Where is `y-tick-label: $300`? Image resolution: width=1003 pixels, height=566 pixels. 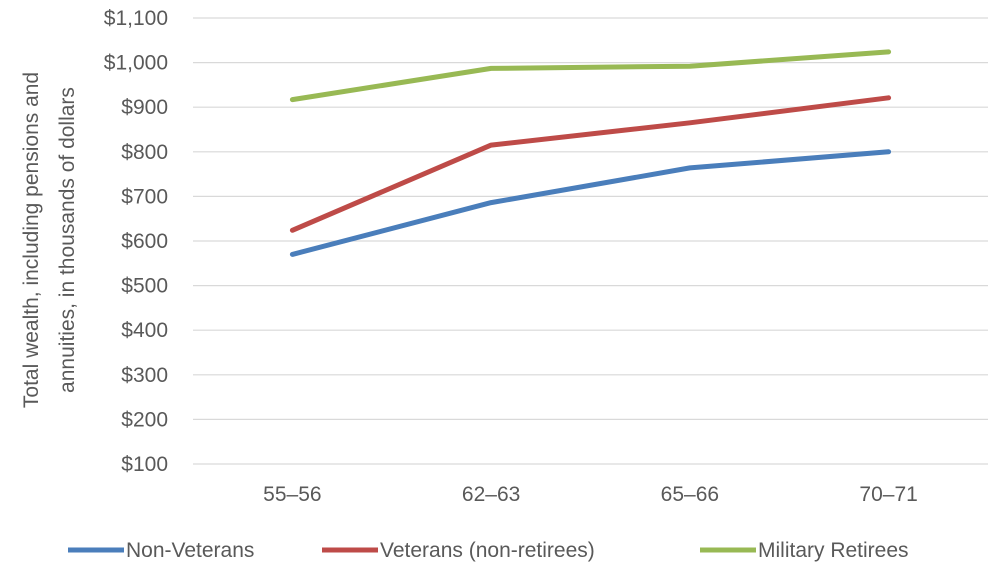 y-tick-label: $300 is located at coordinates (144, 375).